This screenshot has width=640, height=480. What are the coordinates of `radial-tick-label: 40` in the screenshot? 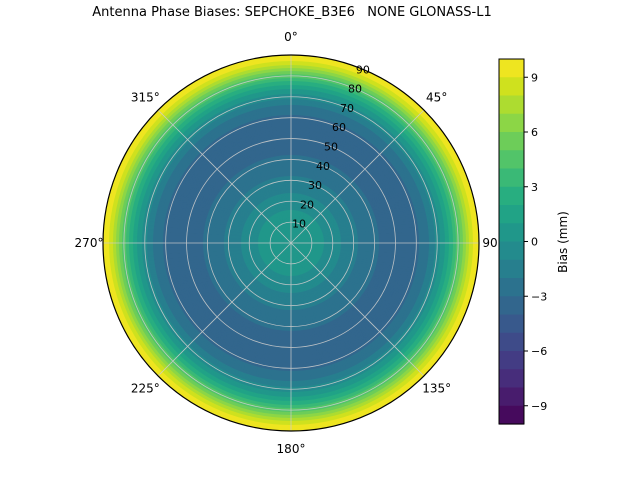 It's located at (323, 166).